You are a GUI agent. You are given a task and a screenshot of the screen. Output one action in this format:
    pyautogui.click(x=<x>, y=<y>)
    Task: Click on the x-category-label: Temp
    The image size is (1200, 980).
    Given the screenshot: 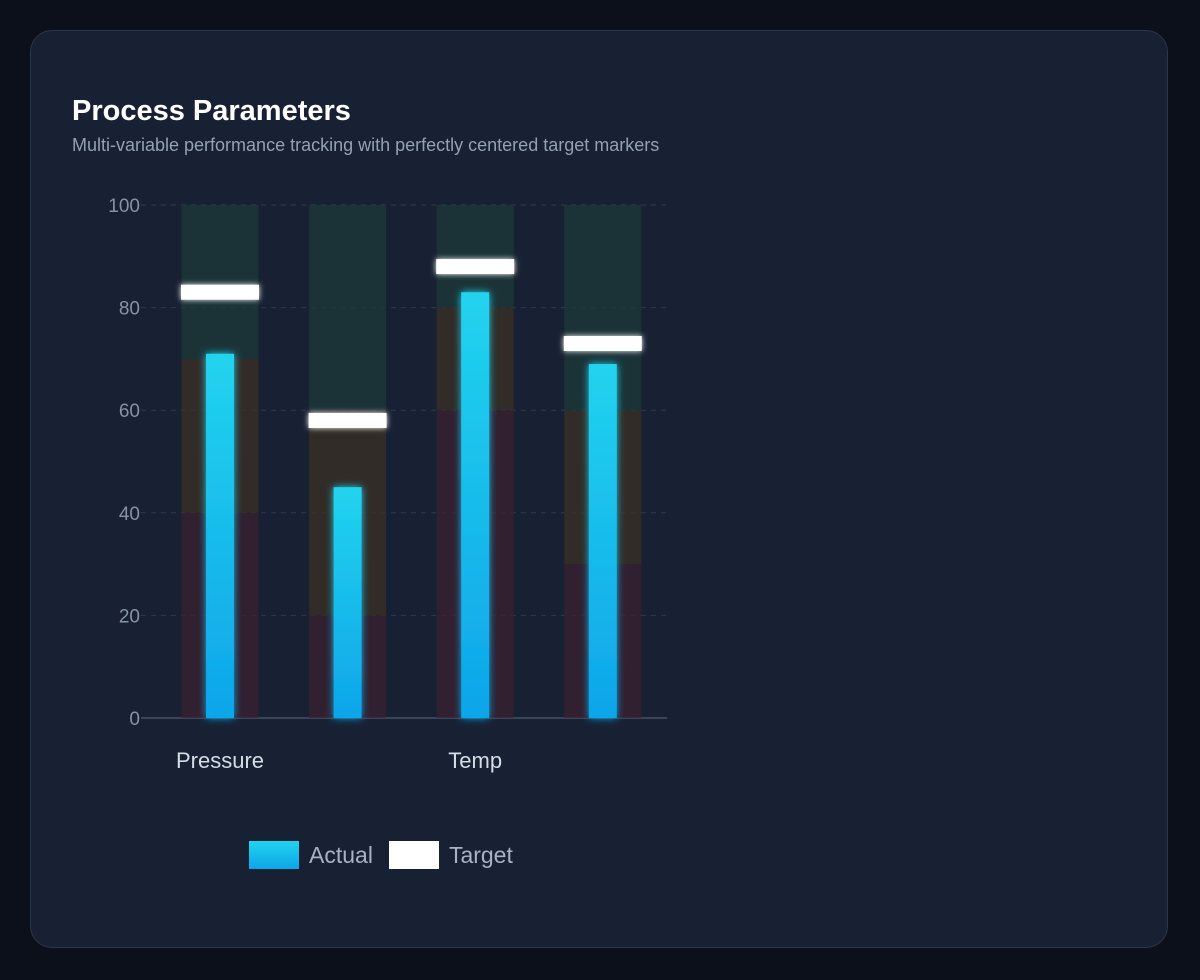 What is the action you would take?
    pyautogui.click(x=475, y=760)
    